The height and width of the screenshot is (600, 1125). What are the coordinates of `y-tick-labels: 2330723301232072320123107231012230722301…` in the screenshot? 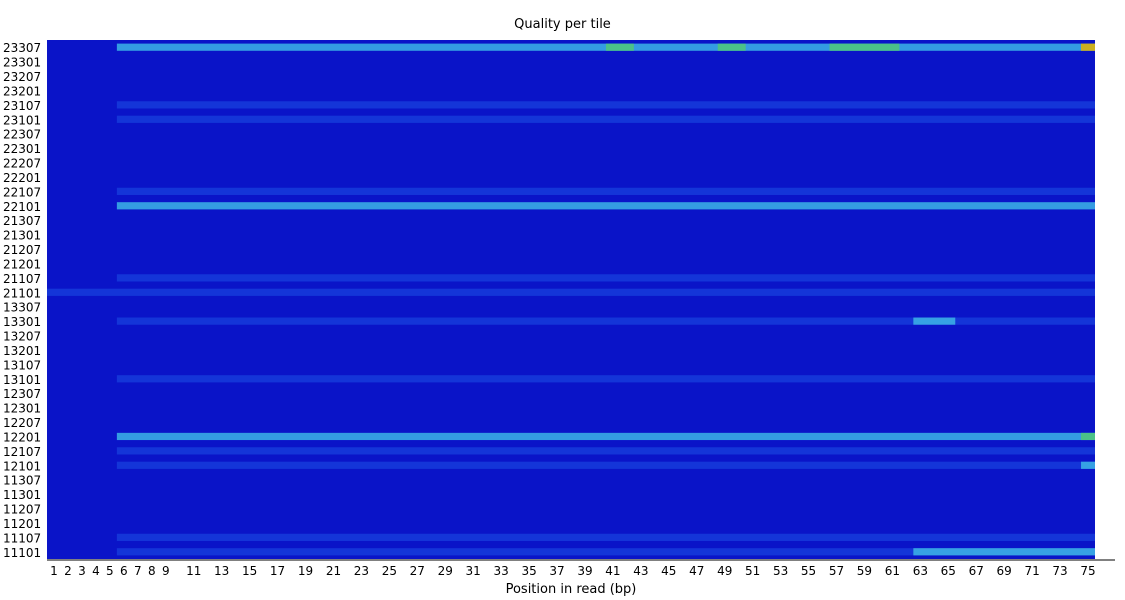 It's located at (22, 300).